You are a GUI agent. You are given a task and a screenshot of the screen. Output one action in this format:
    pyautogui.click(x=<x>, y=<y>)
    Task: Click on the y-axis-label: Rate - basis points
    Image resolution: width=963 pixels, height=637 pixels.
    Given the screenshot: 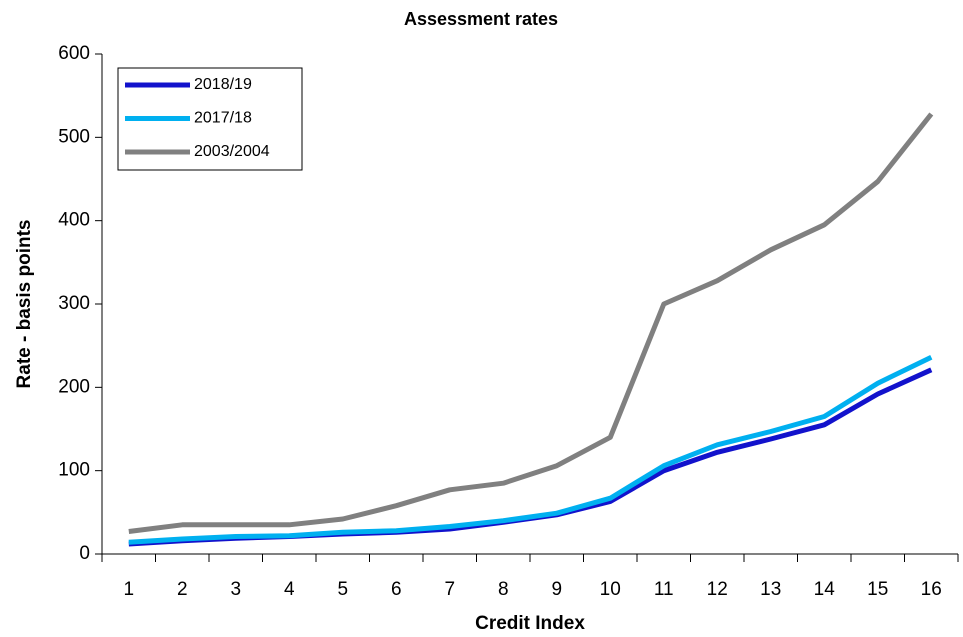 What is the action you would take?
    pyautogui.click(x=24, y=304)
    